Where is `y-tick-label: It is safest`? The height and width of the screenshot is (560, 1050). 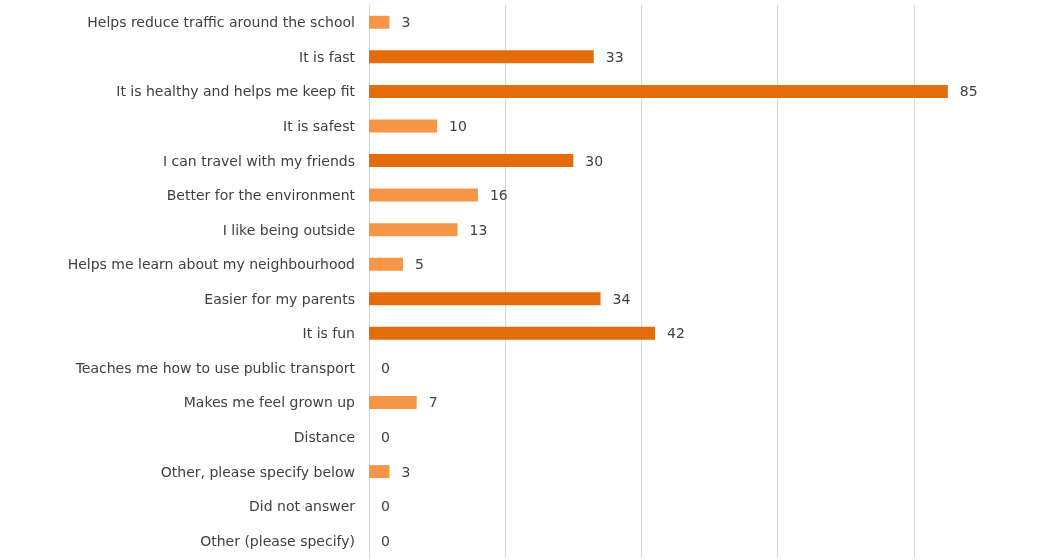
y-tick-label: It is safest is located at coordinates (319, 125).